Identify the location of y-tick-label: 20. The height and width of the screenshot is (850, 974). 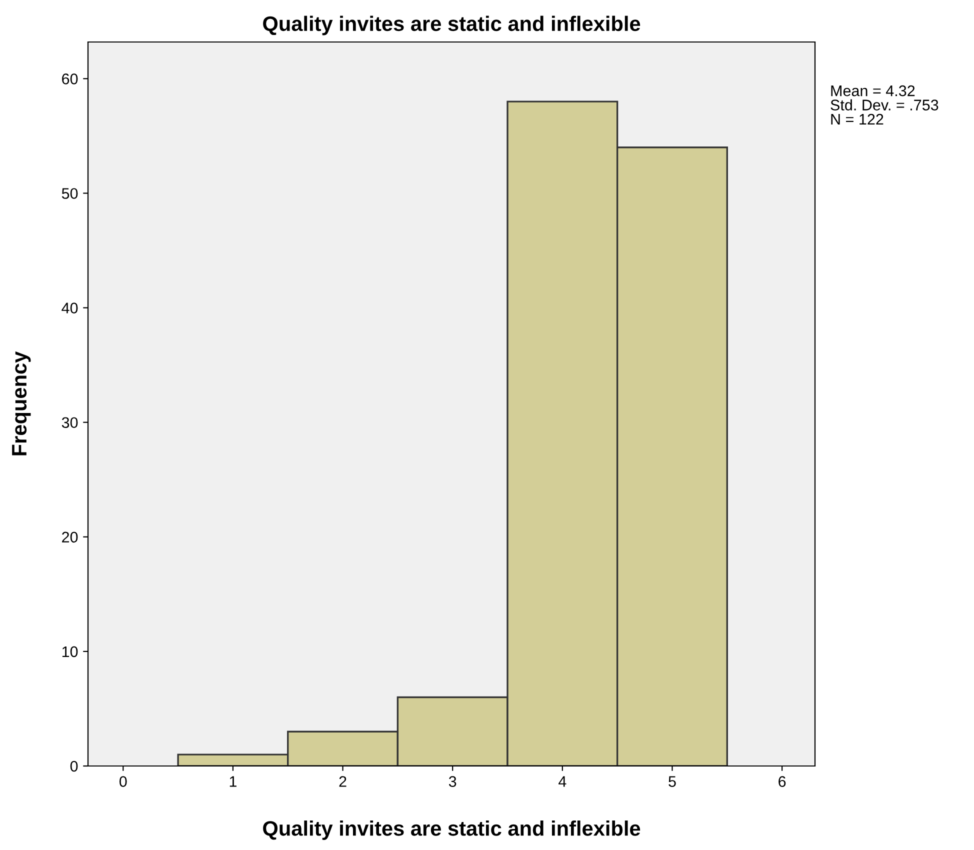
(70, 537).